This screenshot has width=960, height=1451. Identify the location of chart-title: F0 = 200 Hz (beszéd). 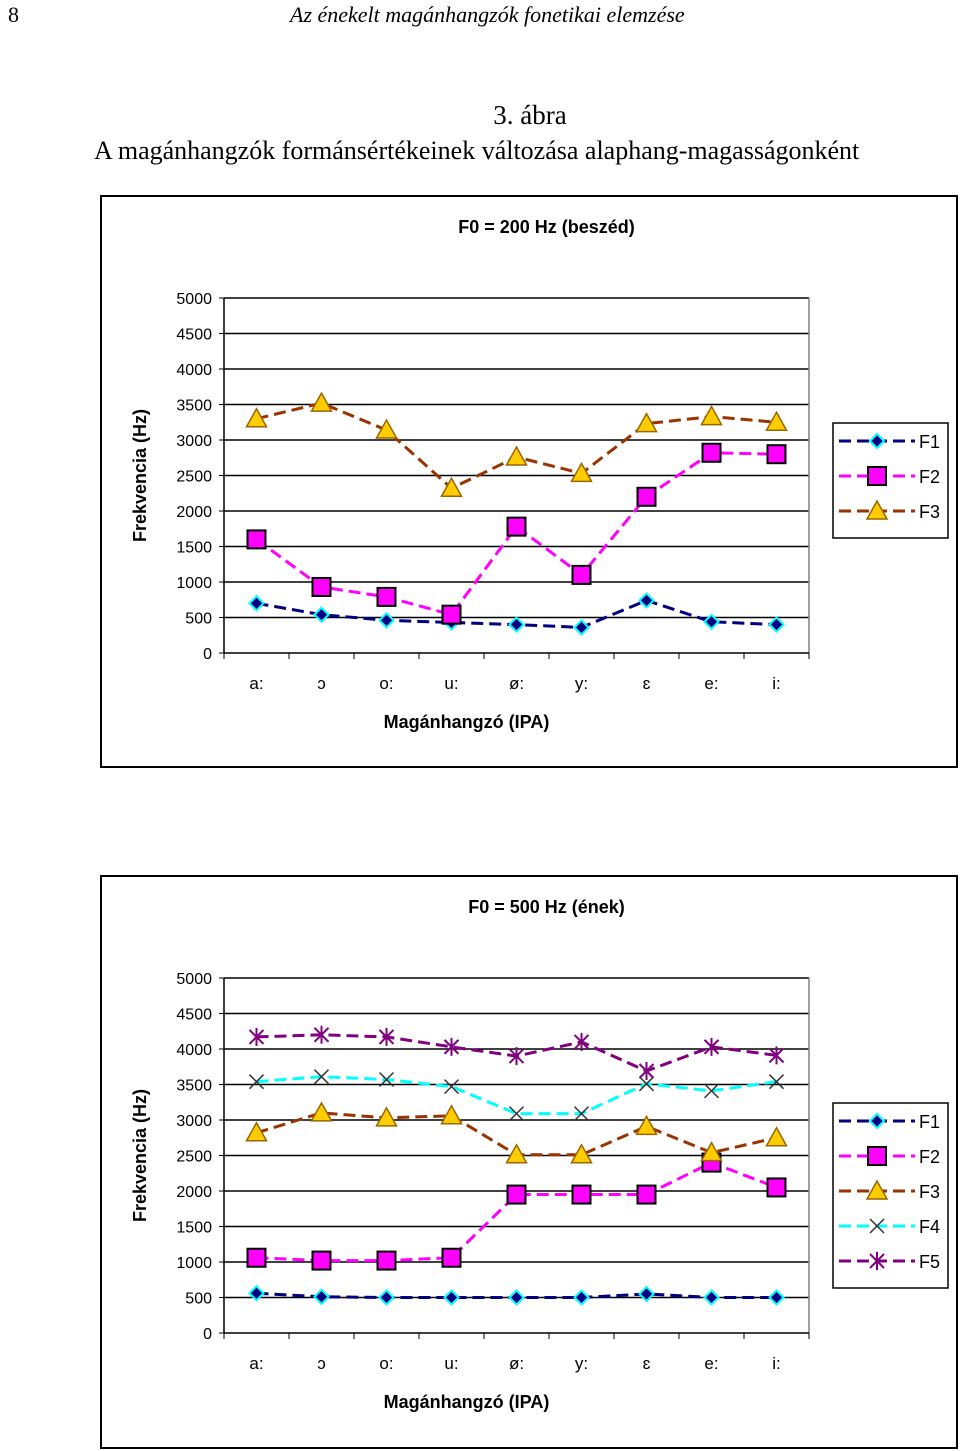
(546, 227).